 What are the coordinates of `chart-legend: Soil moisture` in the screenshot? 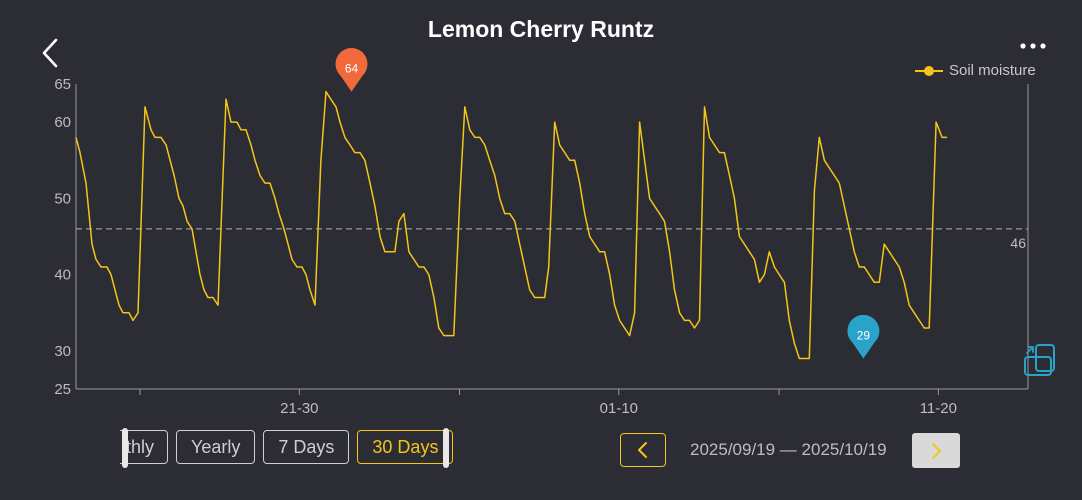 It's located at (975, 70).